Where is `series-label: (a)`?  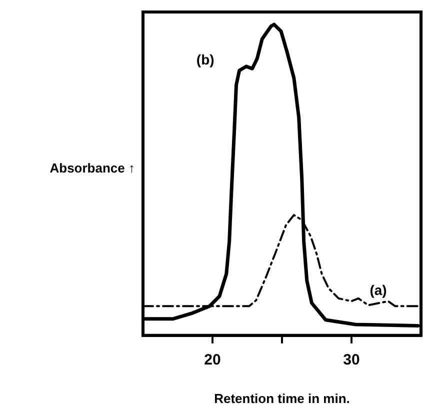
series-label: (a) is located at coordinates (378, 290).